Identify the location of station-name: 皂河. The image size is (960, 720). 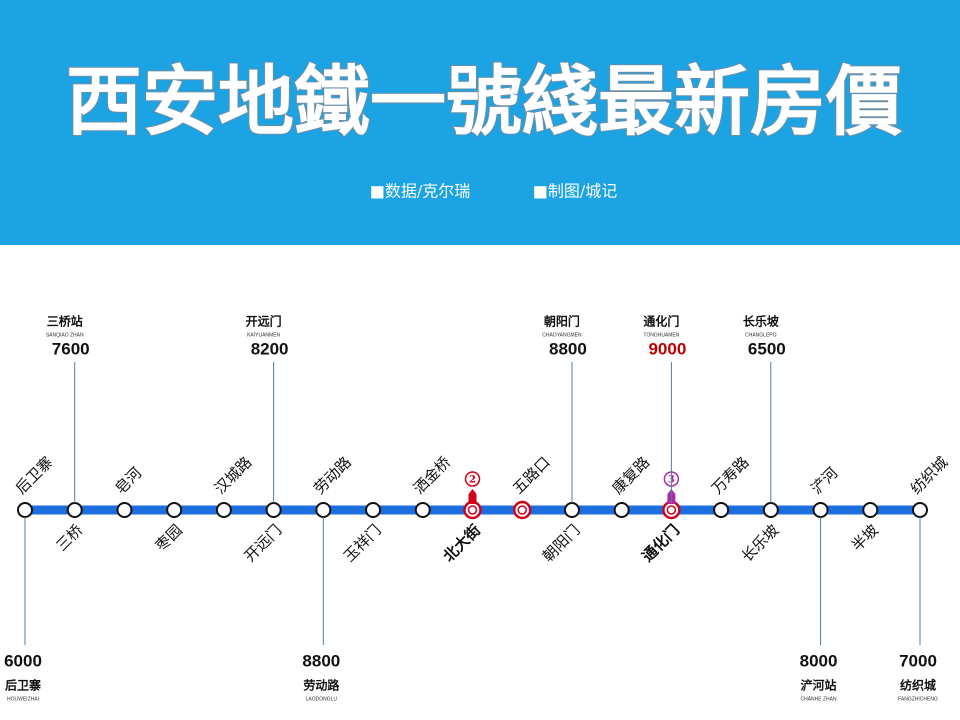
(128, 481).